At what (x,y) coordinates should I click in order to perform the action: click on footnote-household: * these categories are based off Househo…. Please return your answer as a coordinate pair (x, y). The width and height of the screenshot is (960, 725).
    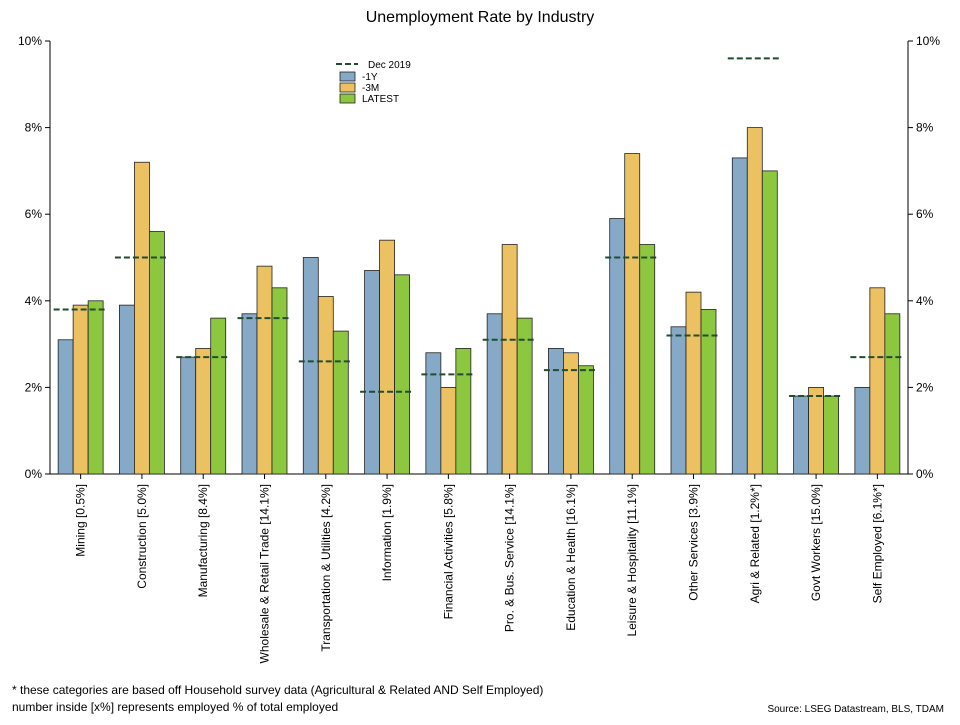
    Looking at the image, I should click on (278, 690).